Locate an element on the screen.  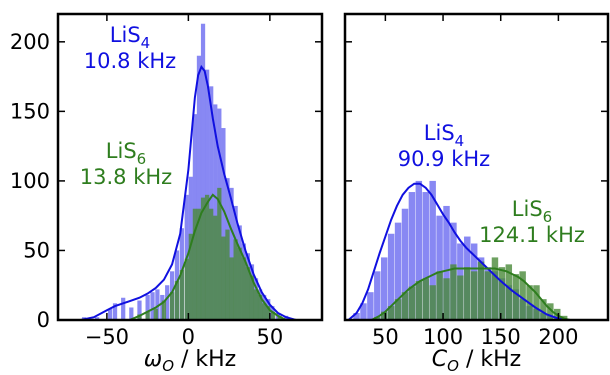
y-tick-label: 150 is located at coordinates (30, 111).